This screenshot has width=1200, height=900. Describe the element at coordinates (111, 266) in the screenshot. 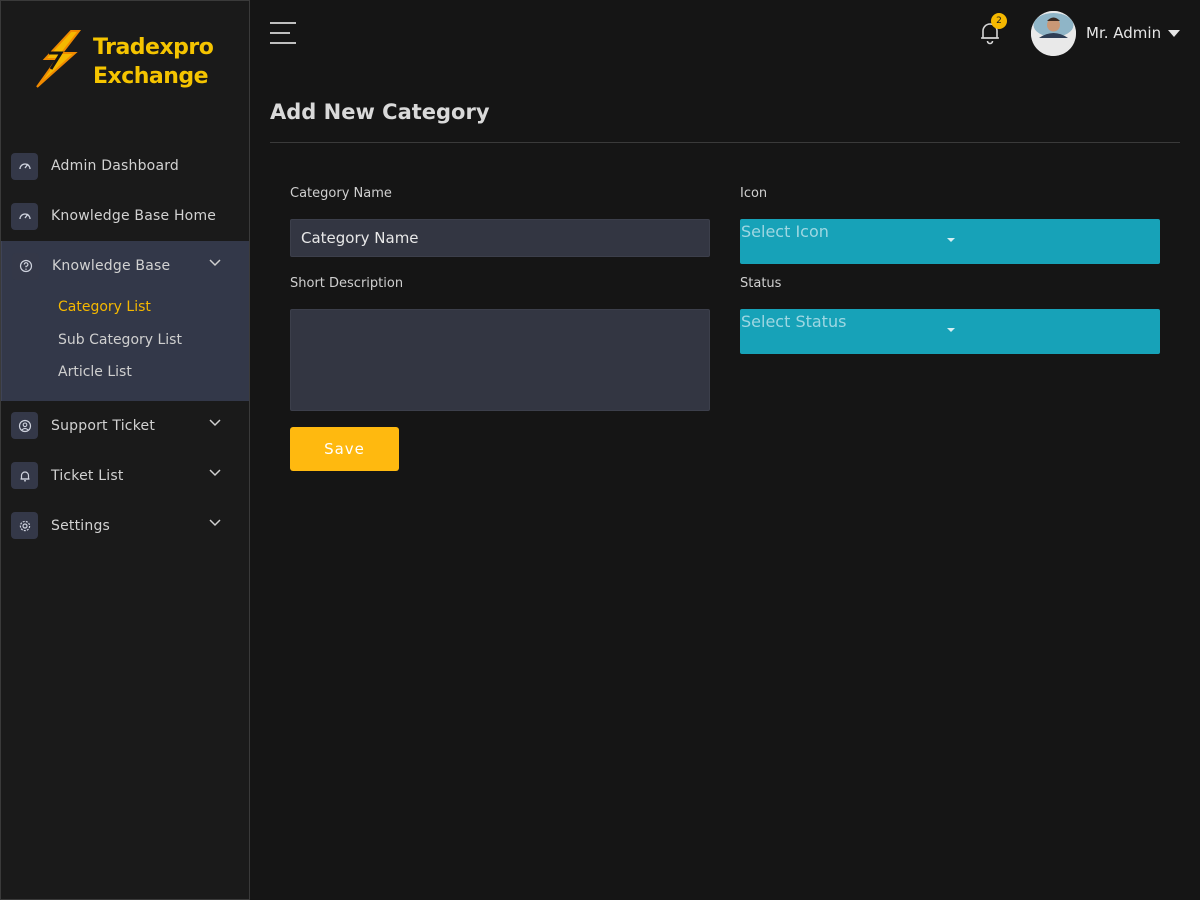

I see `sidebar-item-label: Knowledge Base` at that location.